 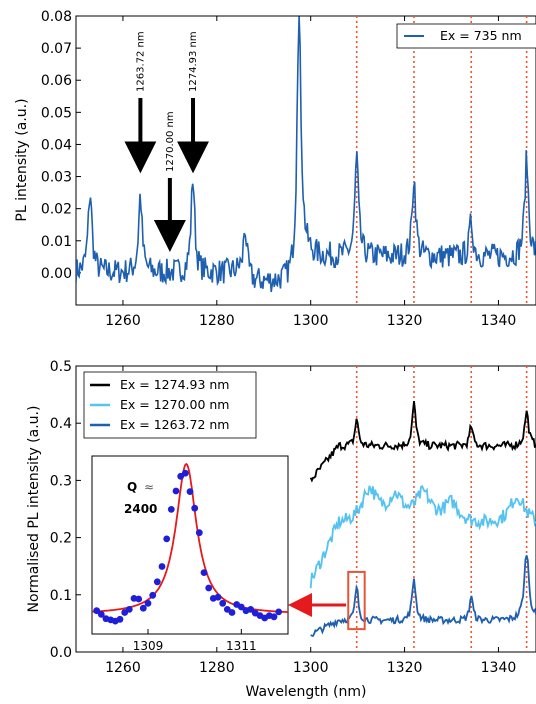 I want to click on top-legend-label: Ex = 735 nm, so click(x=481, y=35).